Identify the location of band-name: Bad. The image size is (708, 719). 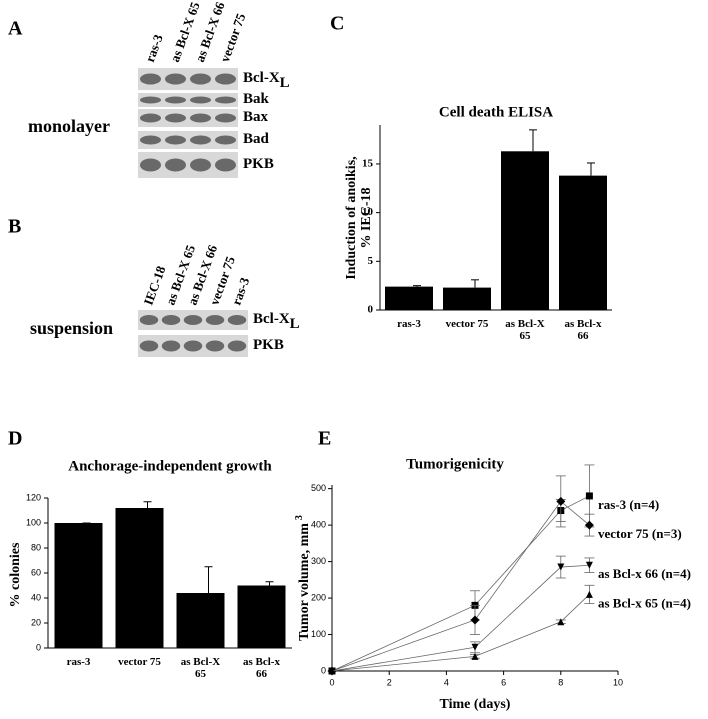
(256, 139).